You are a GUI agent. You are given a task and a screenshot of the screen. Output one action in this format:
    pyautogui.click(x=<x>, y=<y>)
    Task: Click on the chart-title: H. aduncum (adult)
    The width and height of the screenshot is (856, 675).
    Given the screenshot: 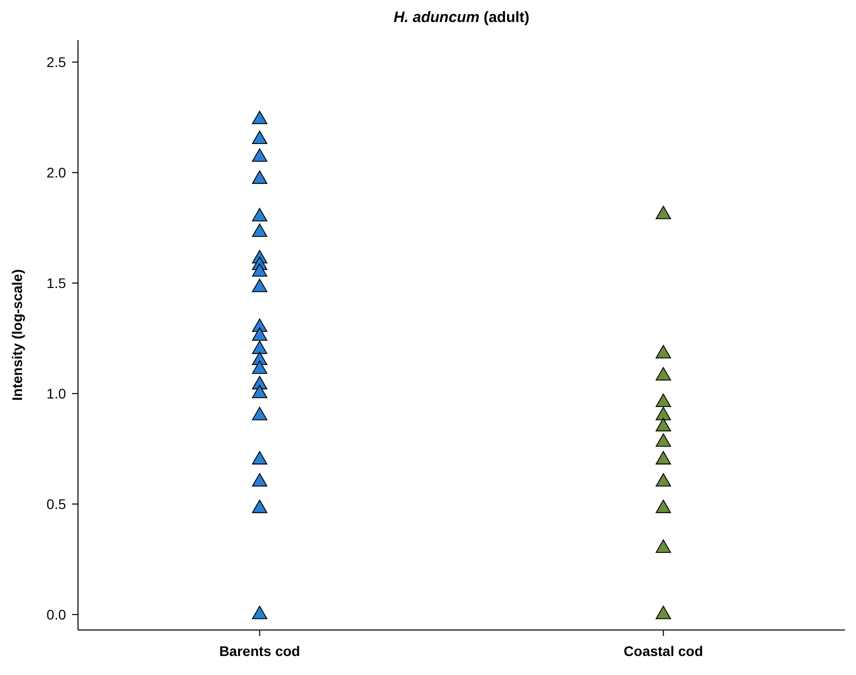 What is the action you would take?
    pyautogui.click(x=462, y=17)
    